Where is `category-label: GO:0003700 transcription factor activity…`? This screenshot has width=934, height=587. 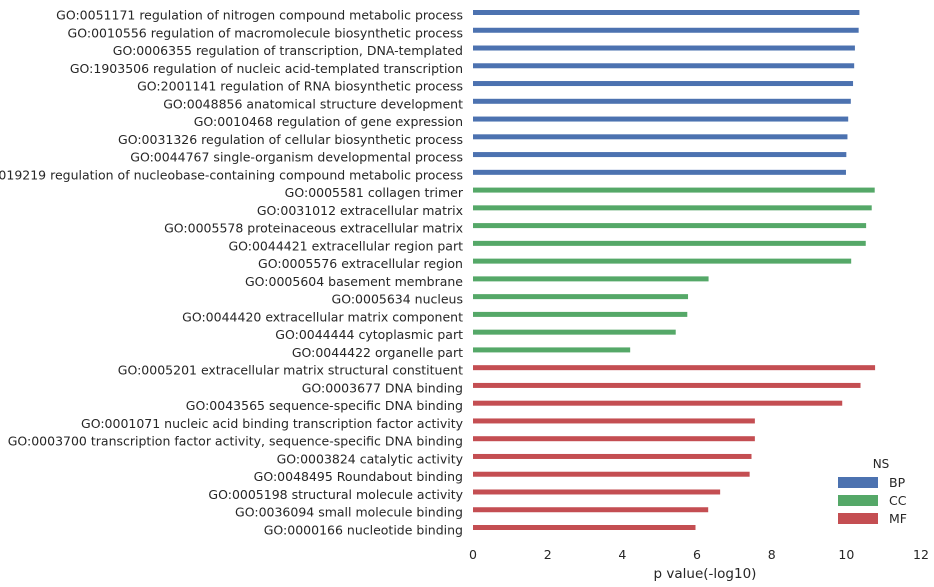
category-label: GO:0003700 transcription factor activity… is located at coordinates (235, 441).